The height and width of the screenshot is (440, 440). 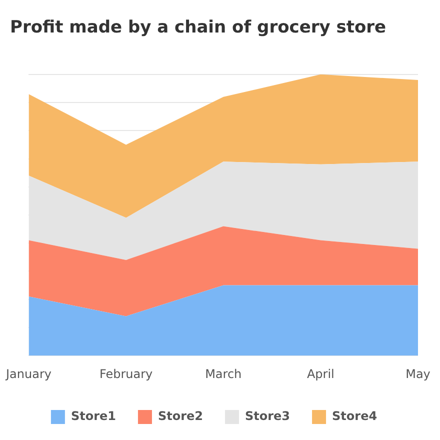 I want to click on legend-label: Store4, so click(x=355, y=416).